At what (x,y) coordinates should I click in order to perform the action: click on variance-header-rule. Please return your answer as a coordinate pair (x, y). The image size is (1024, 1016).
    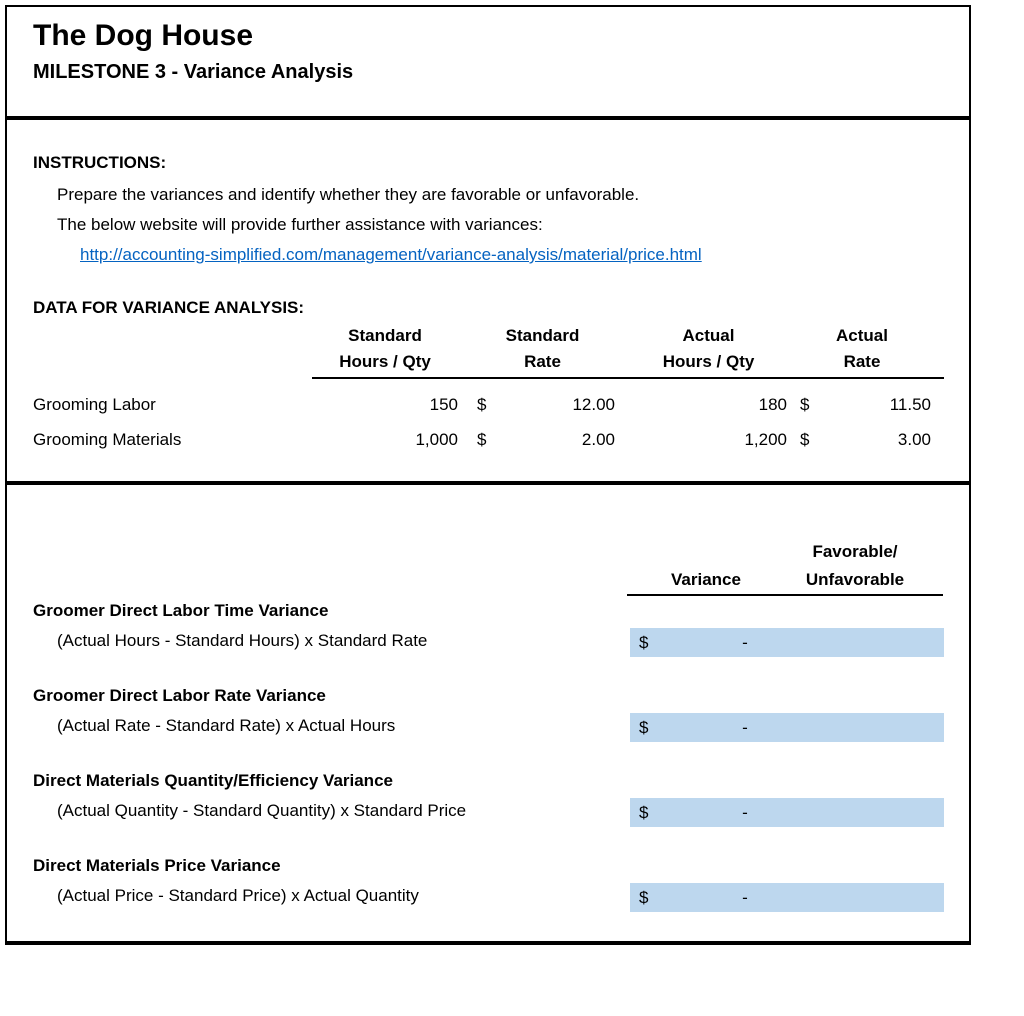
    Looking at the image, I should click on (785, 595).